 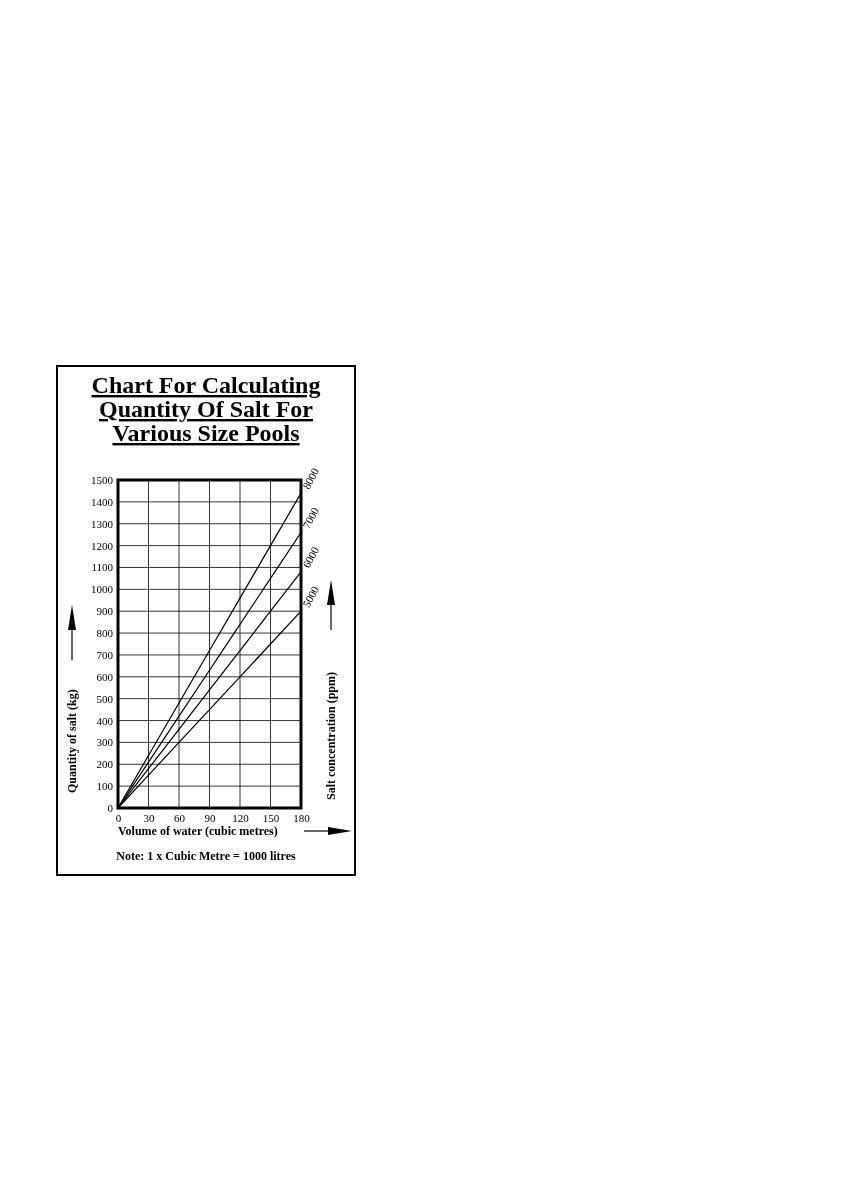 I want to click on y-tick-label: 0, so click(x=110, y=808).